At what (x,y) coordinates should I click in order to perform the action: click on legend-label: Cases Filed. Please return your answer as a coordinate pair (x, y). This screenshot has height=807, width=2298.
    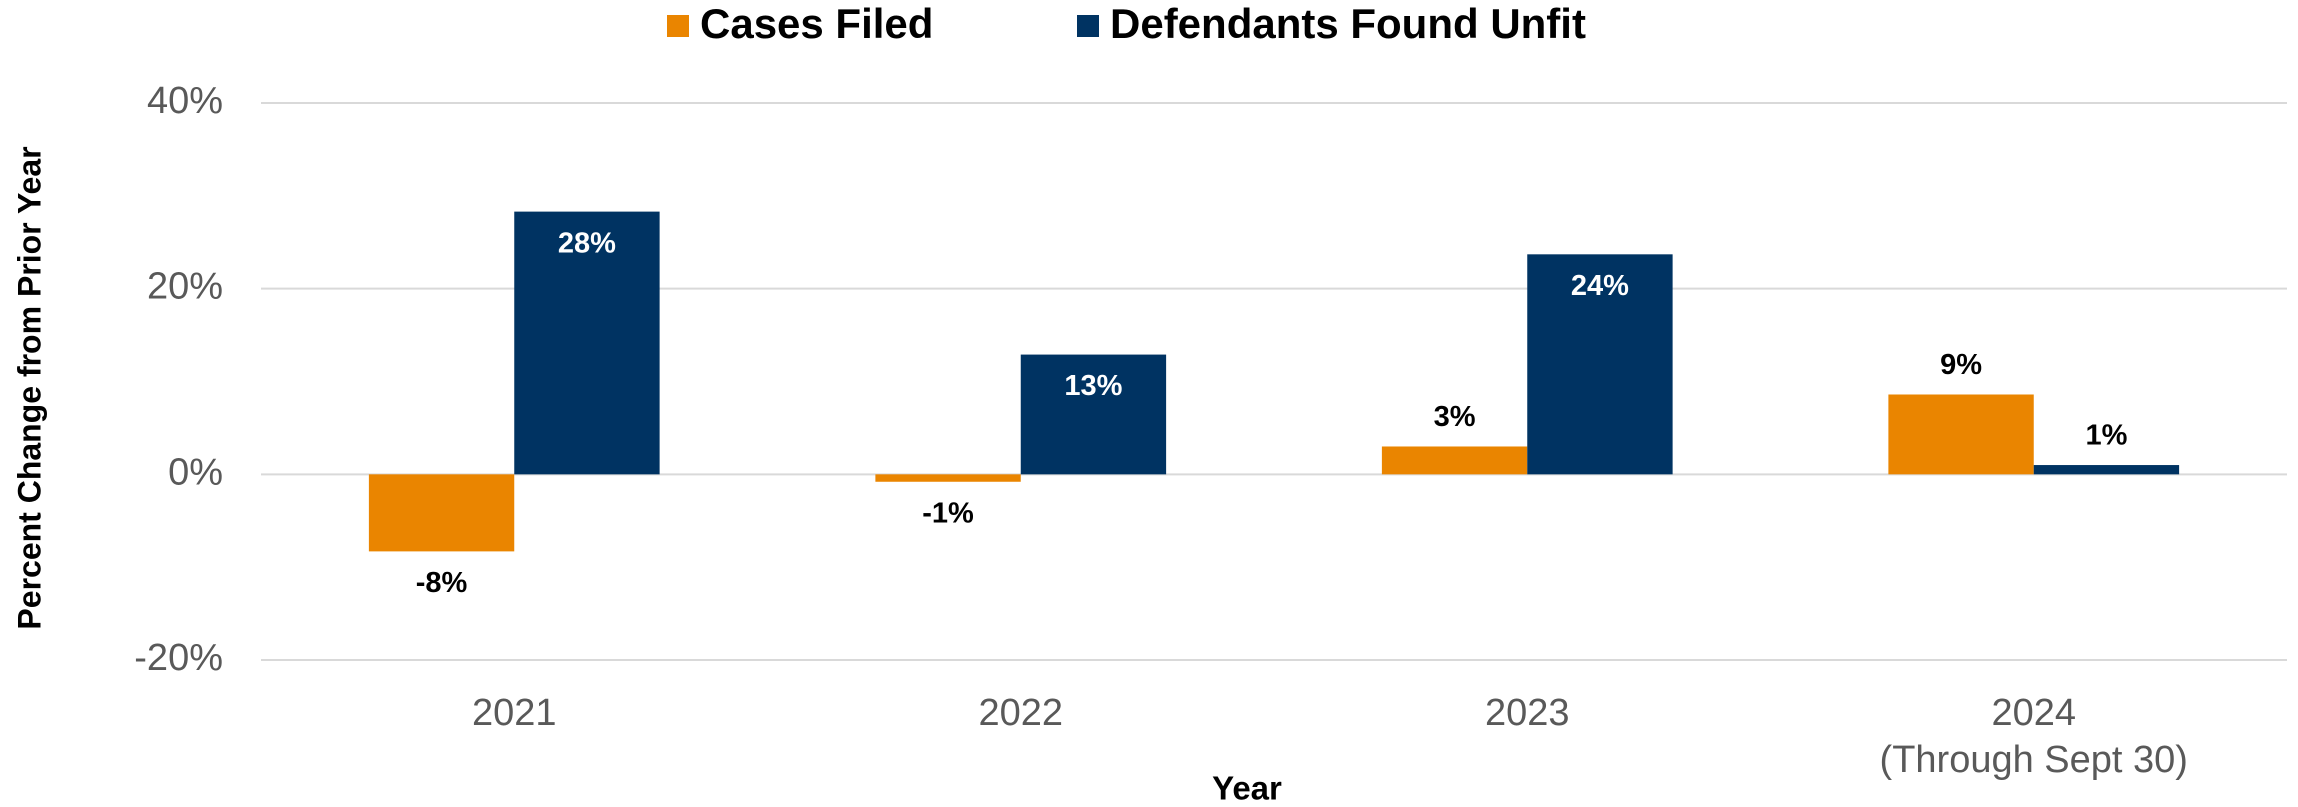
    Looking at the image, I should click on (816, 23).